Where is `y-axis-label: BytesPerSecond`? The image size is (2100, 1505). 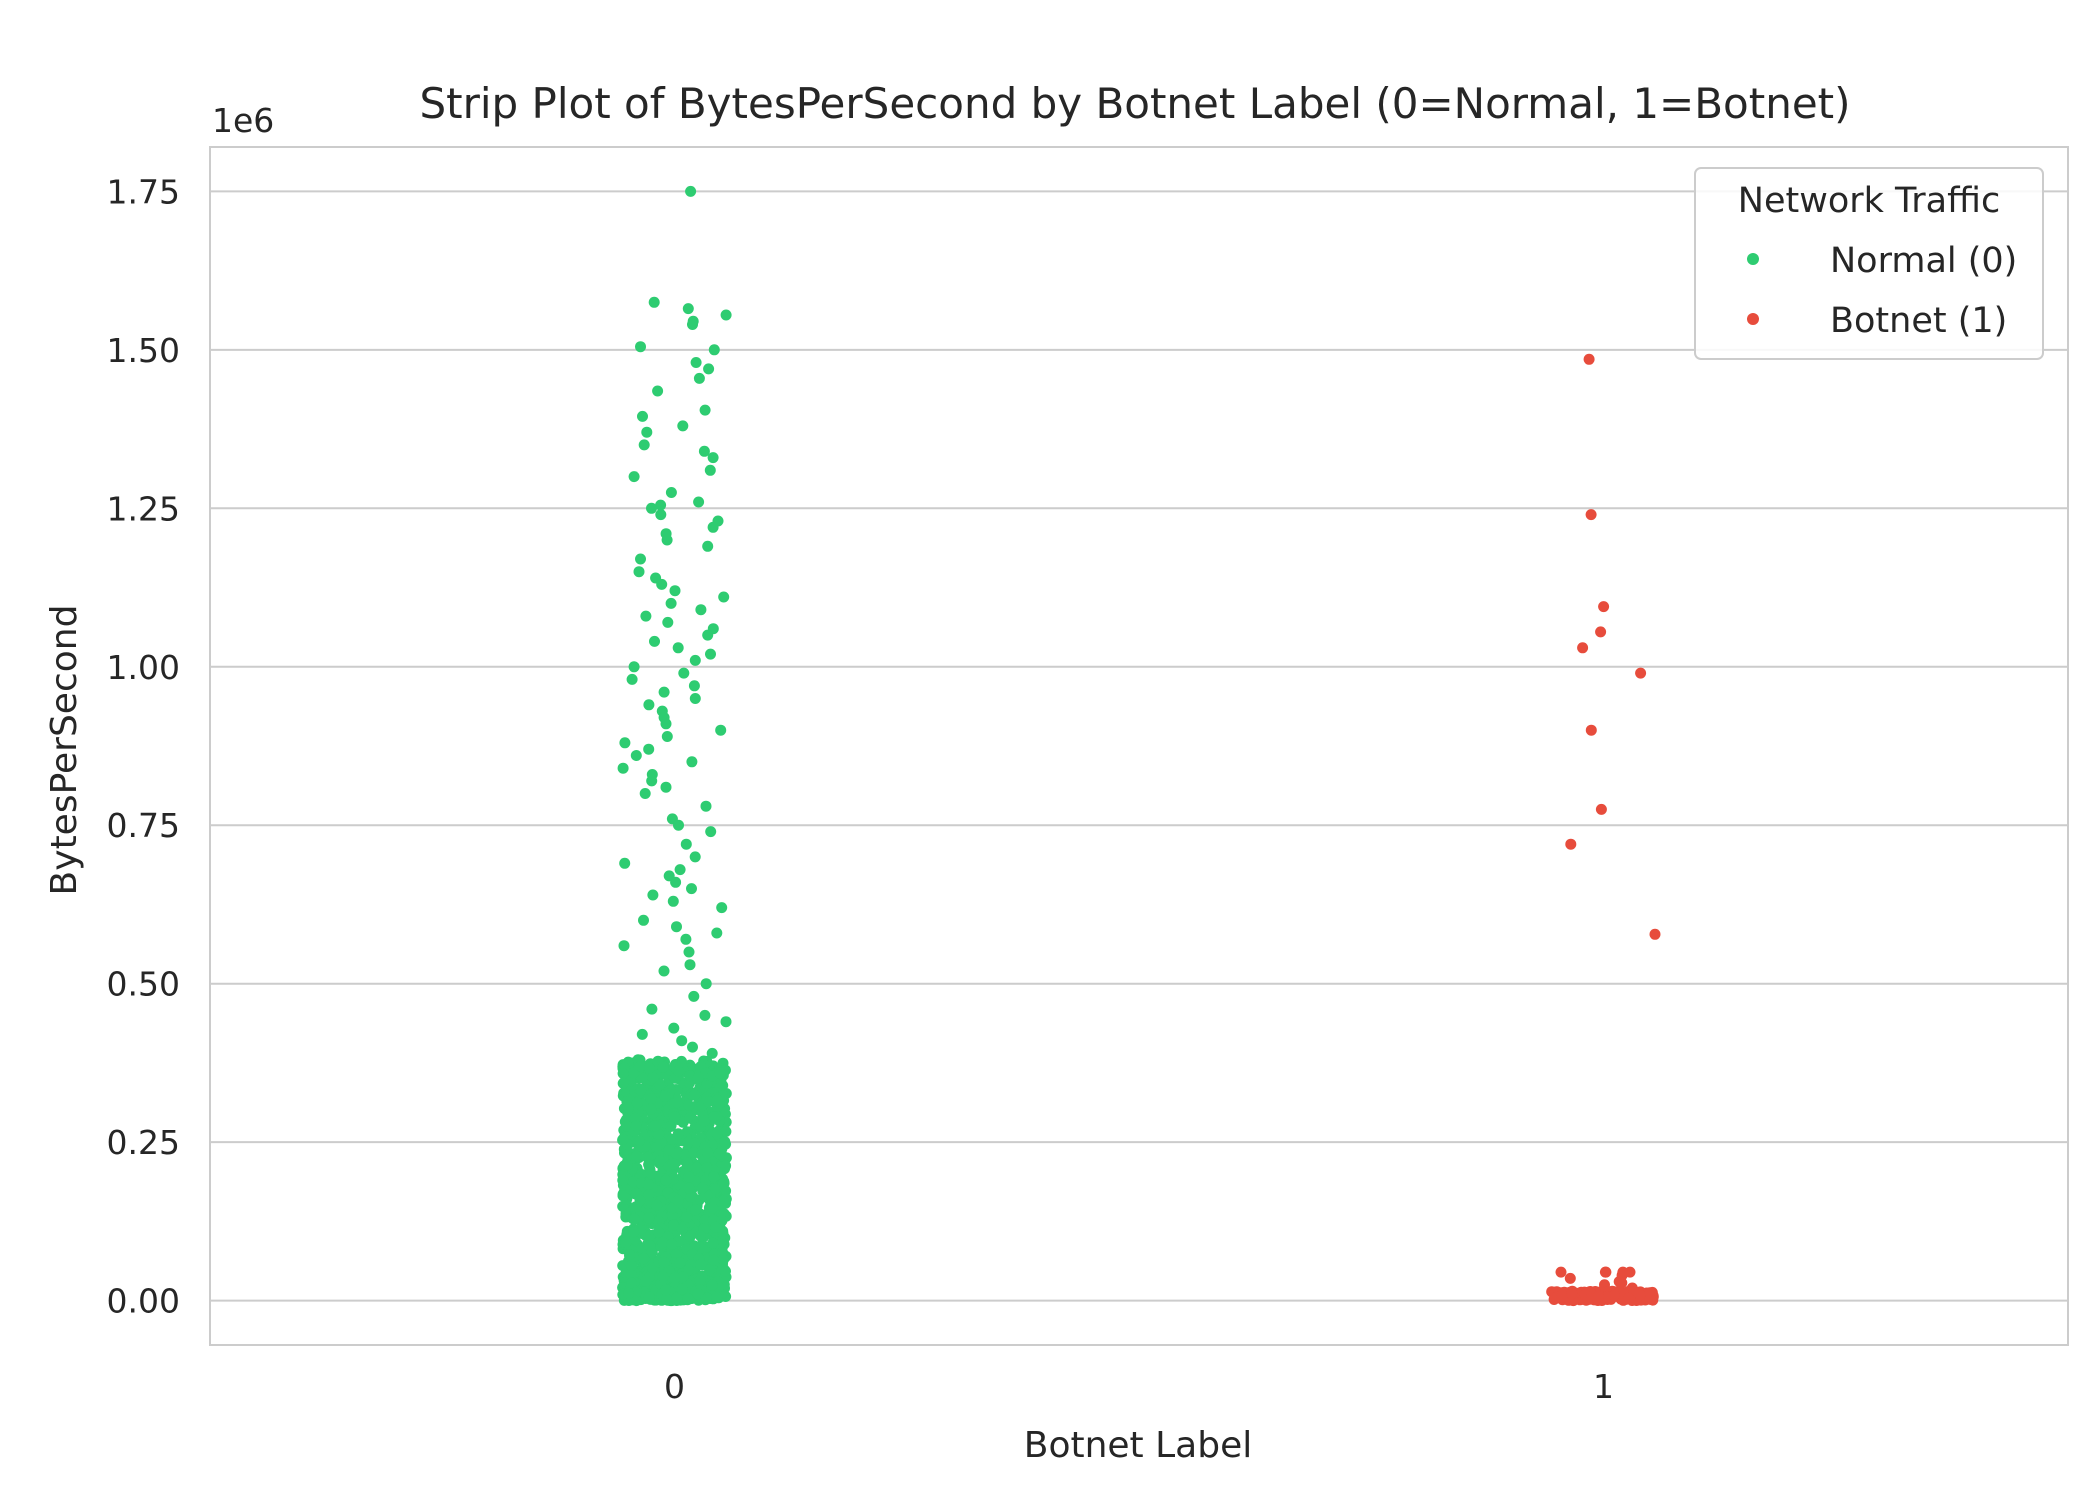
y-axis-label: BytesPerSecond is located at coordinates (64, 750).